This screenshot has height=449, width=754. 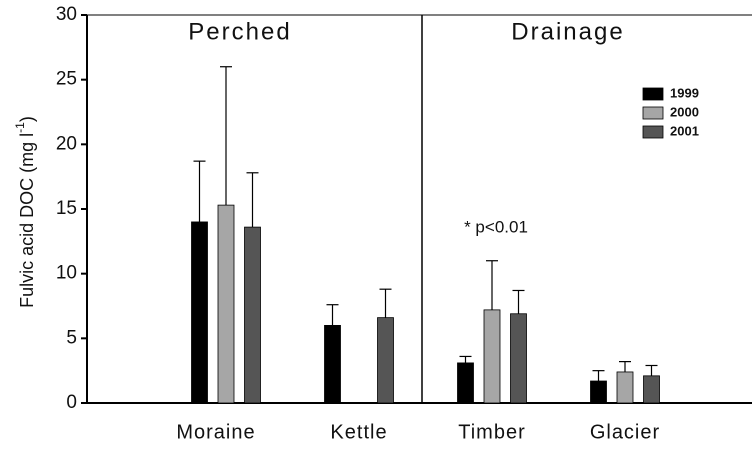 I want to click on legend-label: 1999, so click(x=684, y=92).